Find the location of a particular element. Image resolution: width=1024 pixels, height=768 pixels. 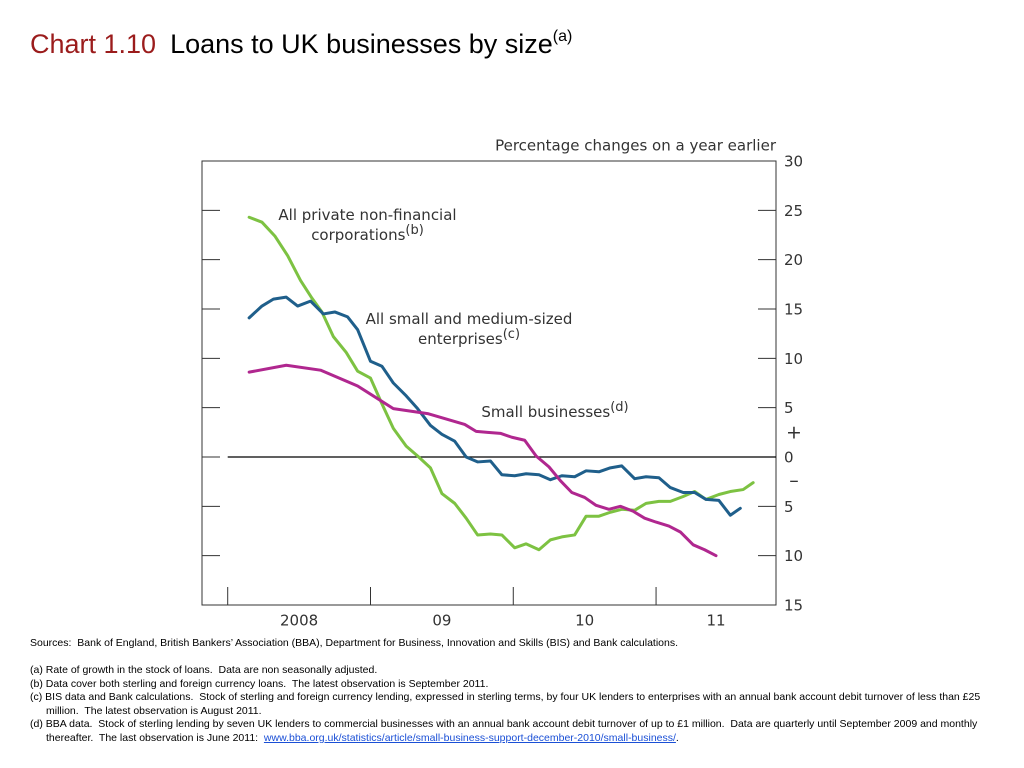

positive-sign: + is located at coordinates (794, 433).